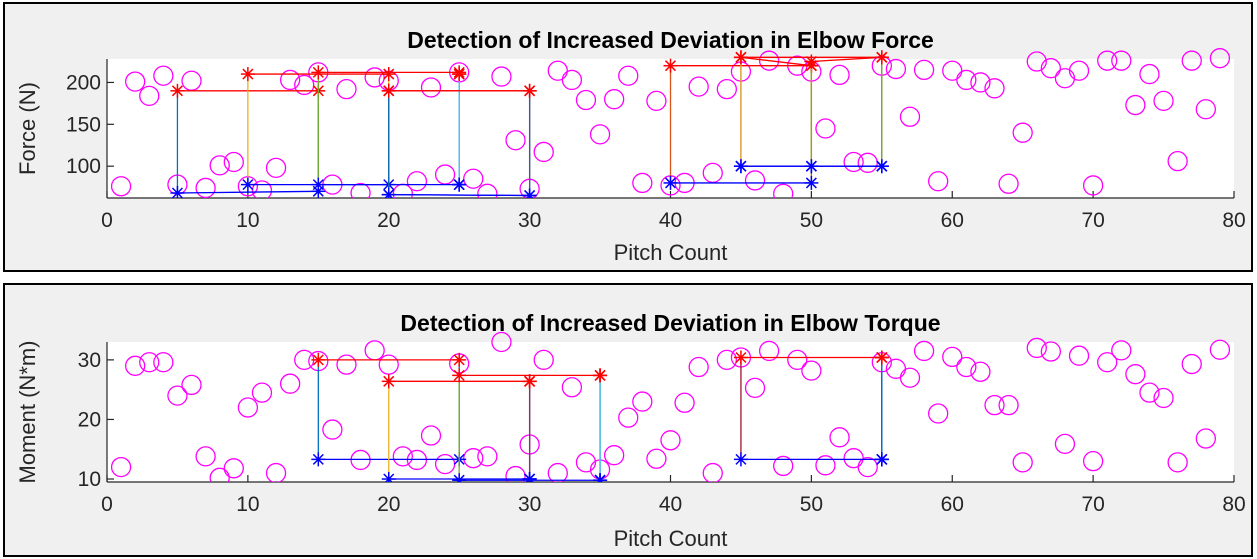  I want to click on x-tick-label: 80, so click(1233, 504).